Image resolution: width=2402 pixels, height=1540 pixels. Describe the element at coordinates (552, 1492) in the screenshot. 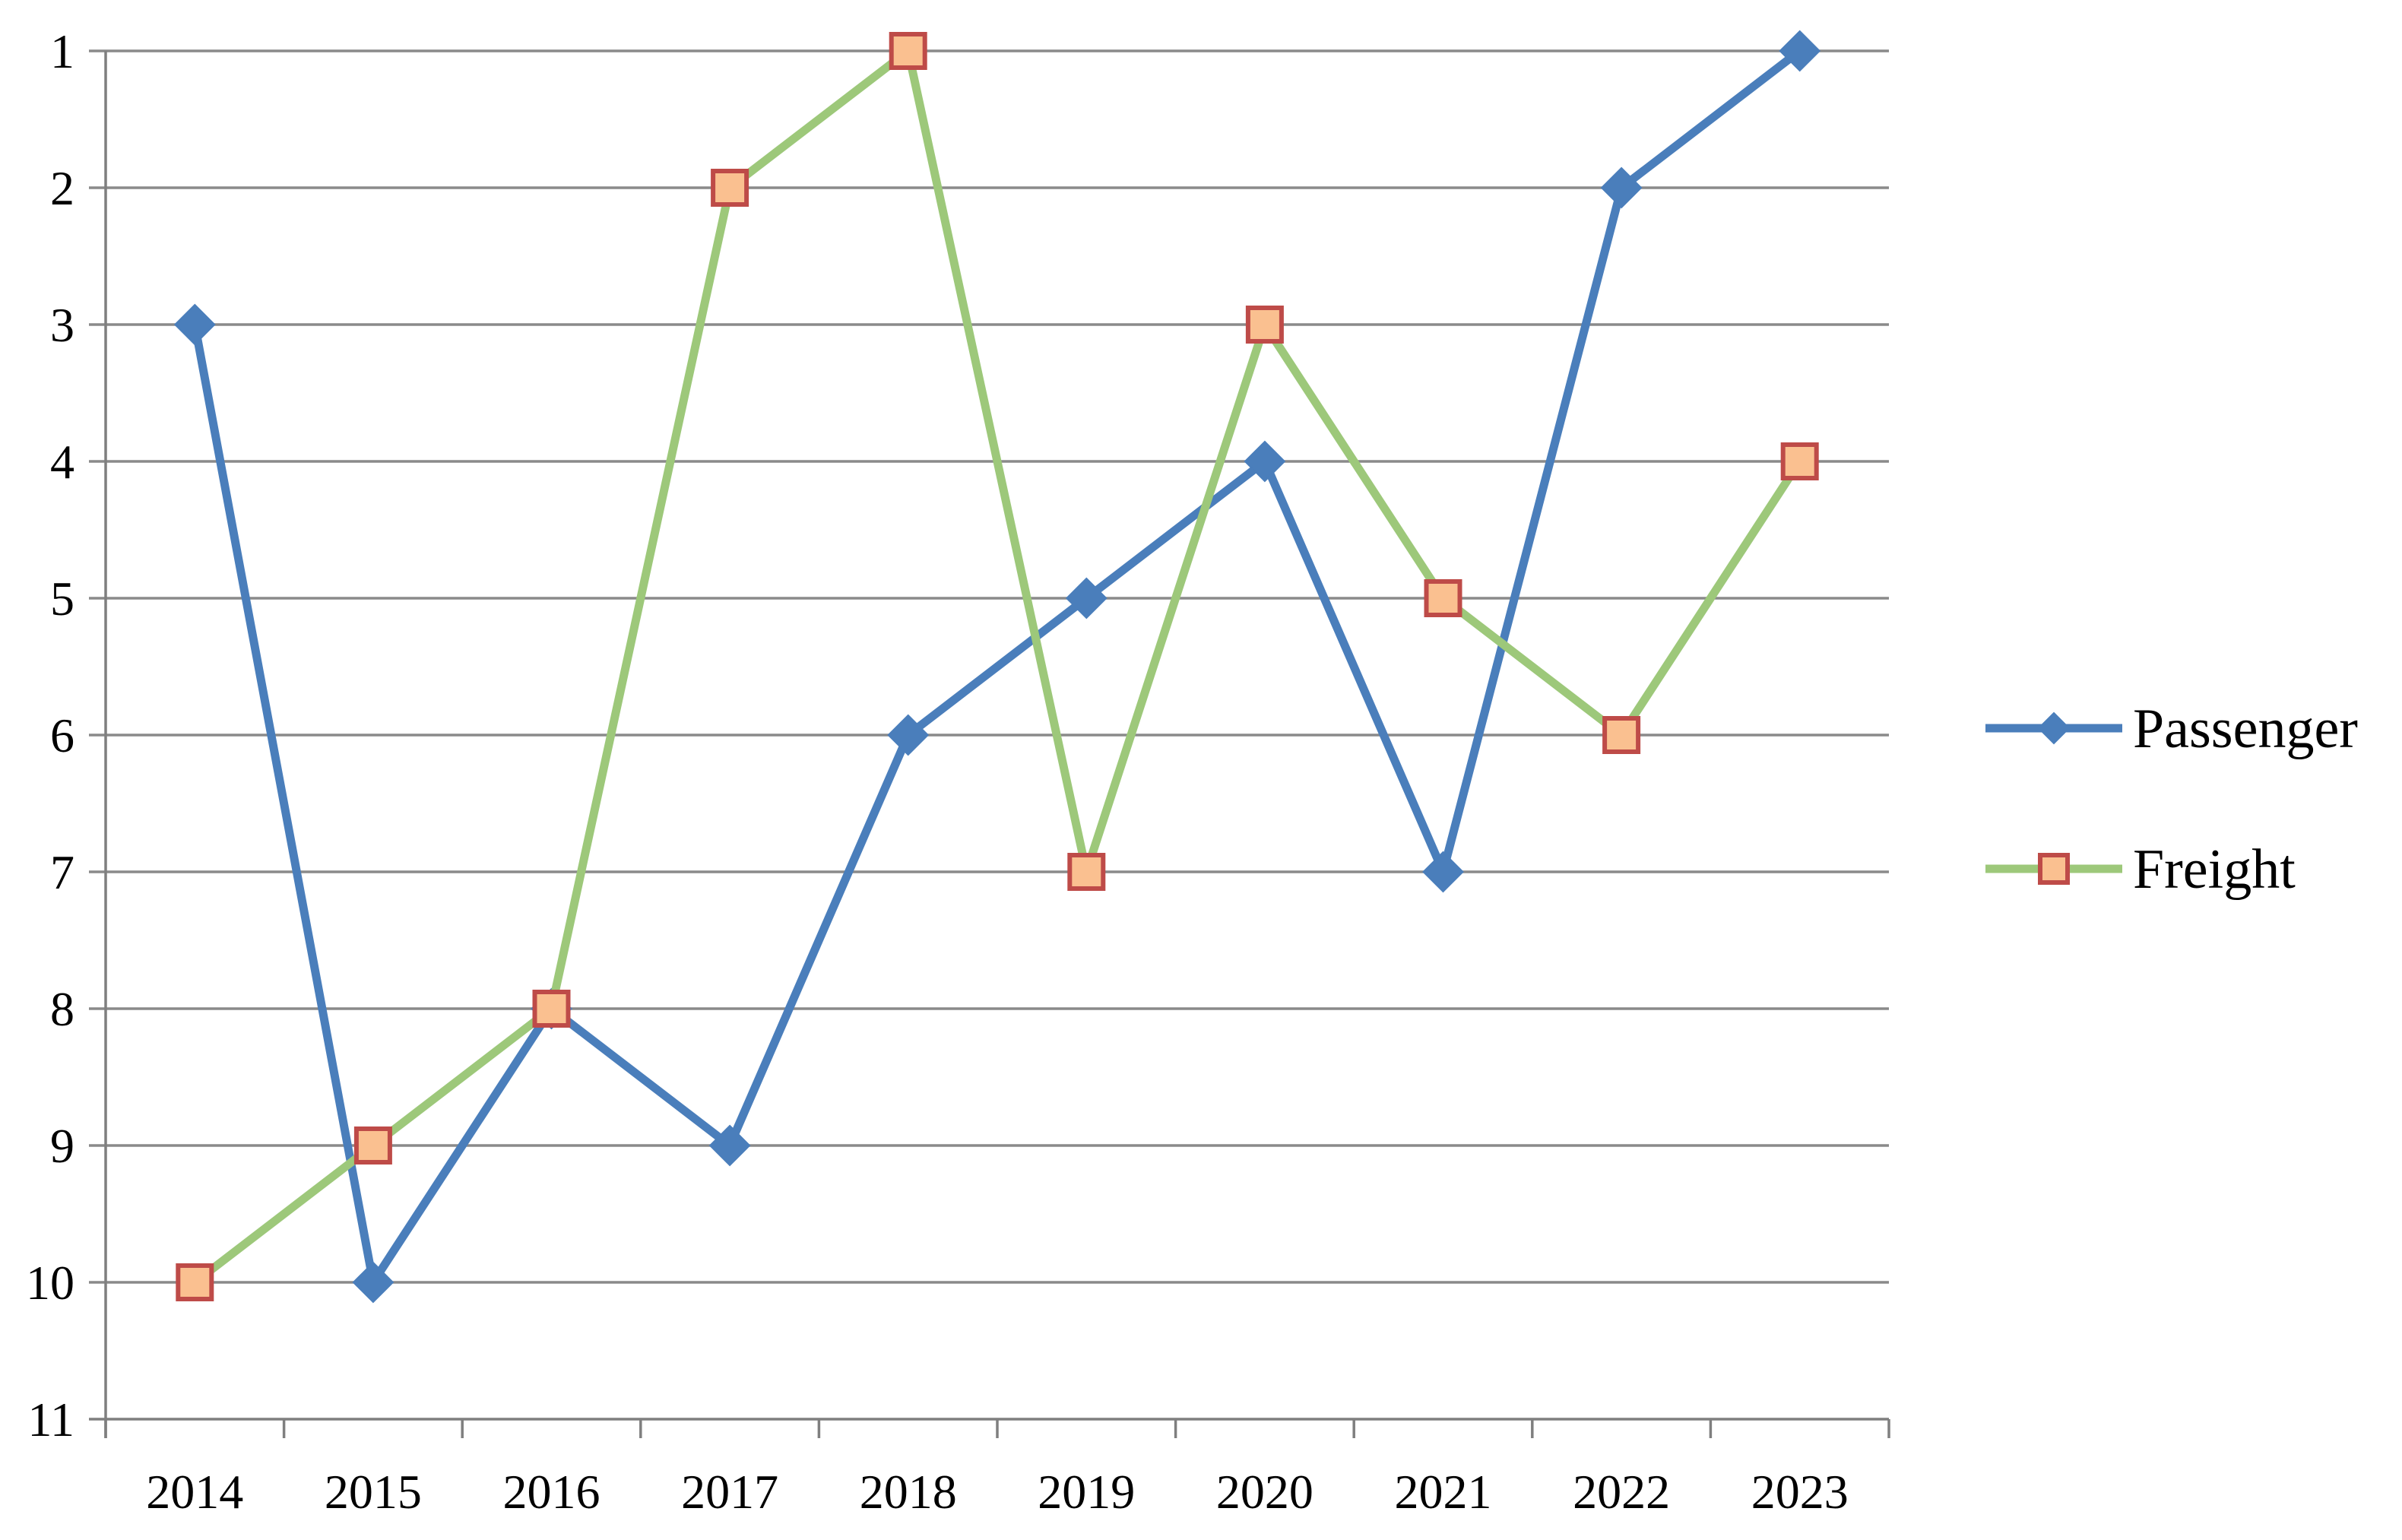

I see `x-tick-label-2016: 2016` at that location.